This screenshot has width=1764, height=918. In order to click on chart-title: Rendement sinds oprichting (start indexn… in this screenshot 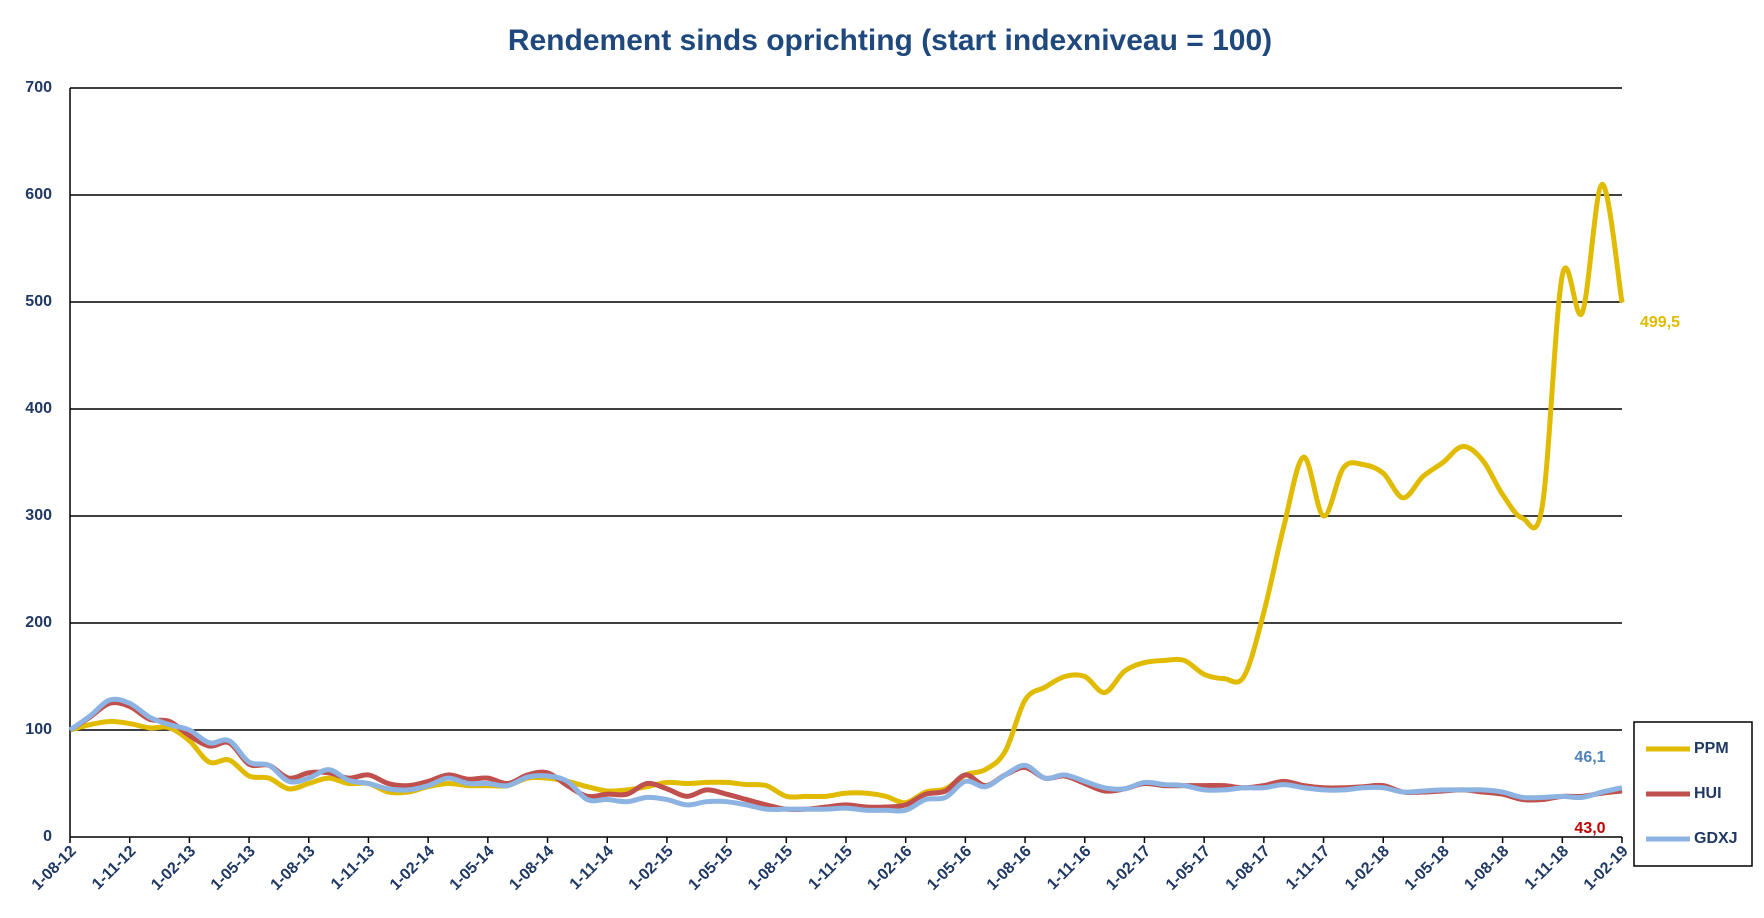, I will do `click(890, 40)`.